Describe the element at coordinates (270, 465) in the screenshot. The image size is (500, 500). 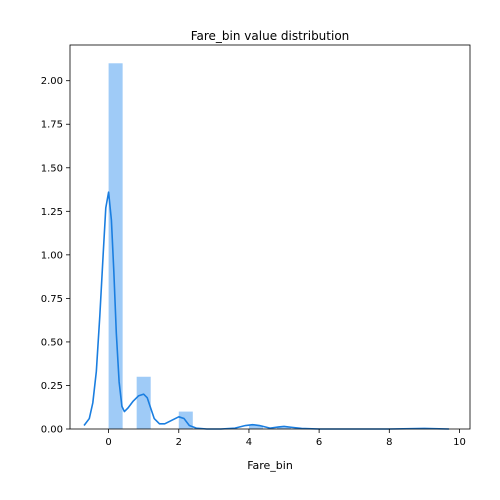
I see `x-axis-label: Fare_bin` at that location.